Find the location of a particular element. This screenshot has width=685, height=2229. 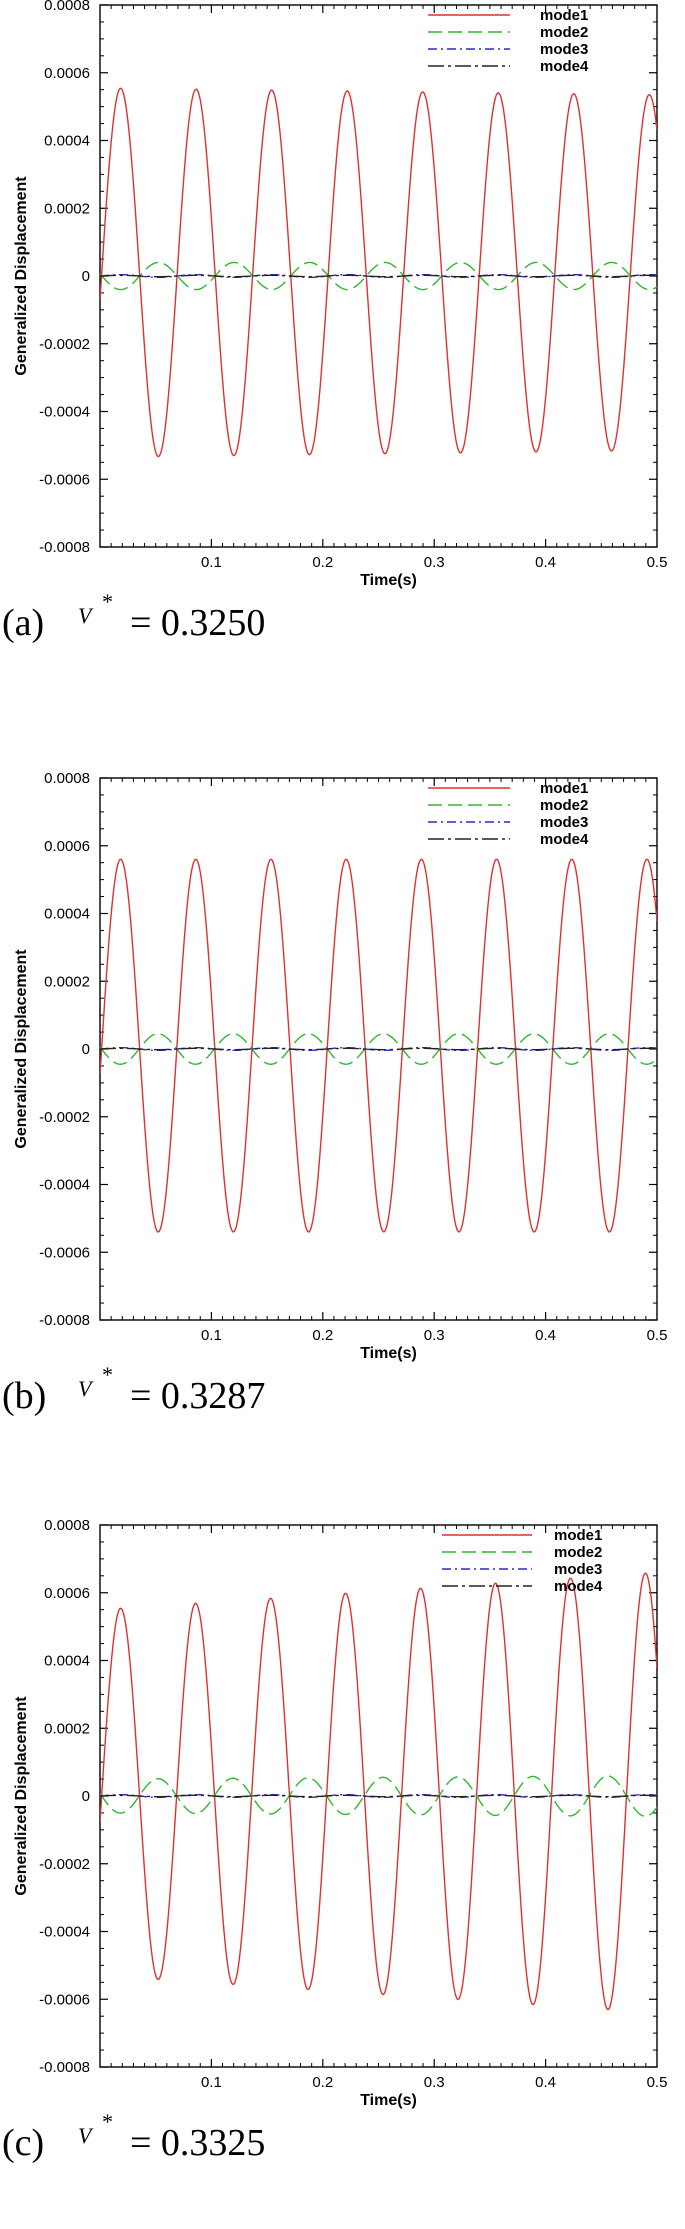

caption-letter: (a) is located at coordinates (23, 623).